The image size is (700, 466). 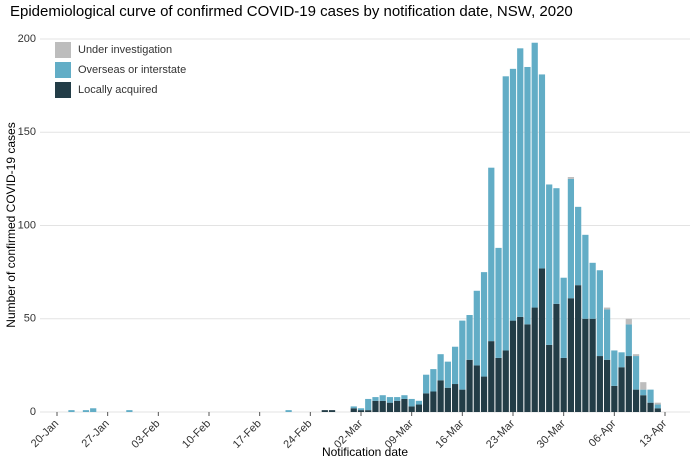 I want to click on y-tick-label: 150, so click(x=27, y=132).